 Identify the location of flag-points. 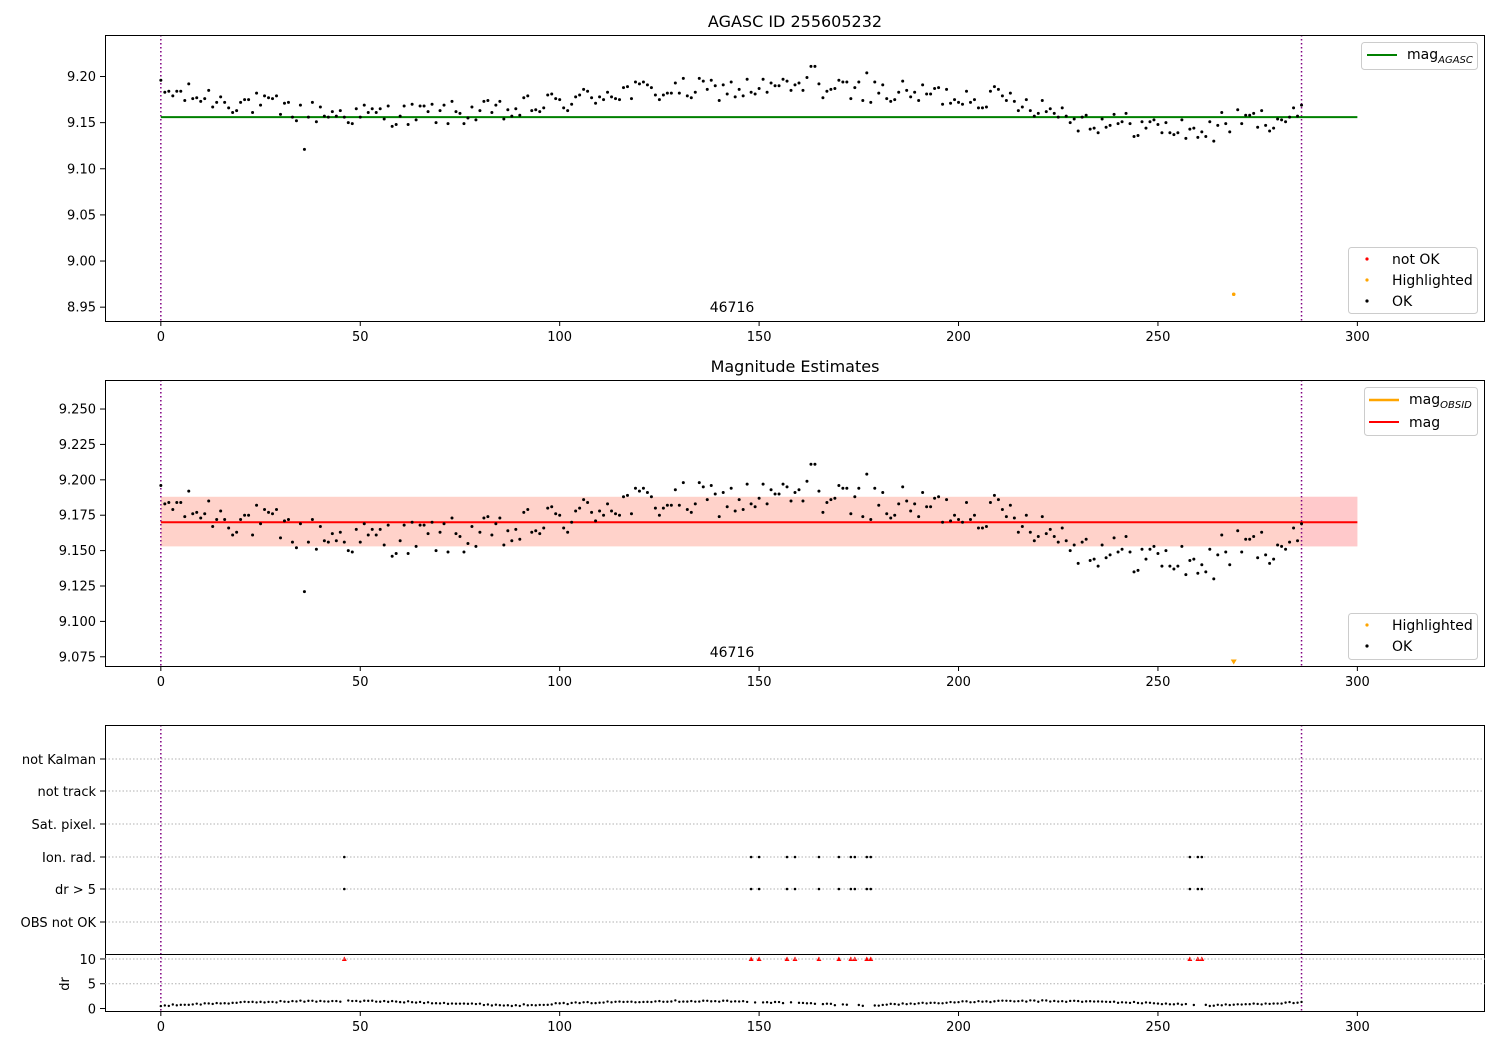
(773, 873).